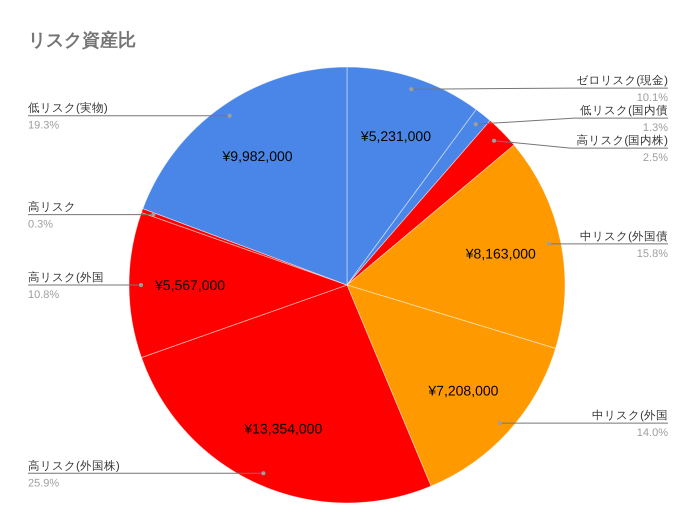 The width and height of the screenshot is (695, 530). I want to click on data-label: 19.3%, so click(44, 126).